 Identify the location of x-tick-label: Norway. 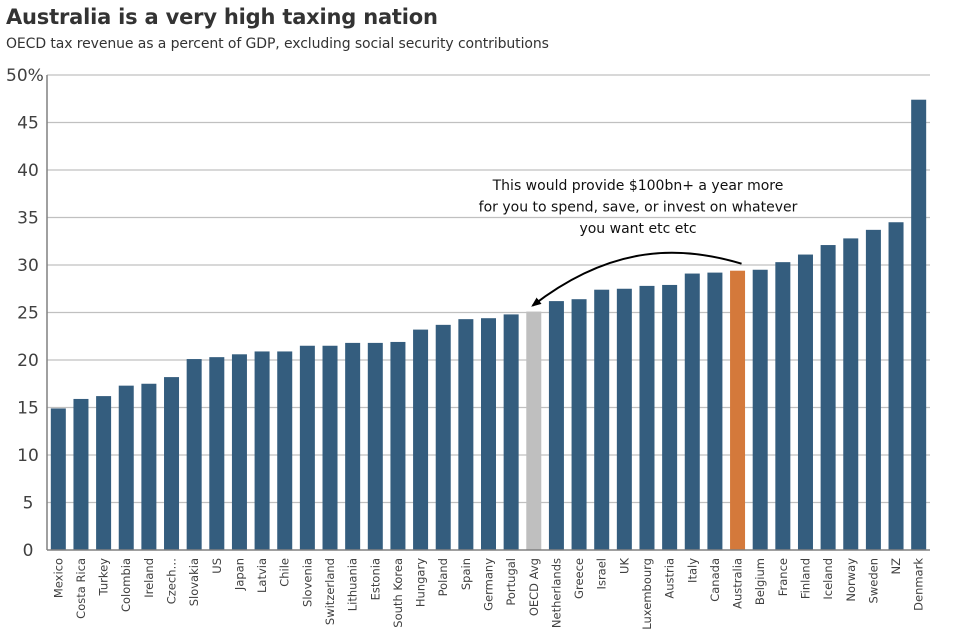
(851, 580).